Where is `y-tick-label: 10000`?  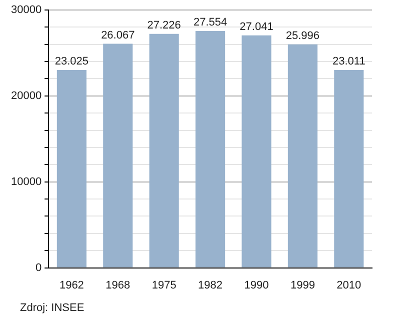 y-tick-label: 10000 is located at coordinates (26, 182).